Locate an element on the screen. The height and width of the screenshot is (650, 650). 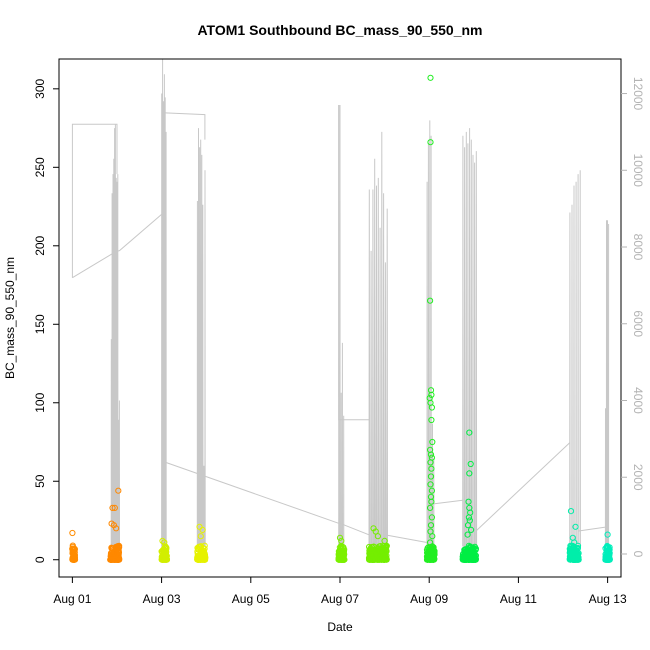
y-axis-right: 0 2000 4000 6000 8000 10000 12000 is located at coordinates (633, 317).